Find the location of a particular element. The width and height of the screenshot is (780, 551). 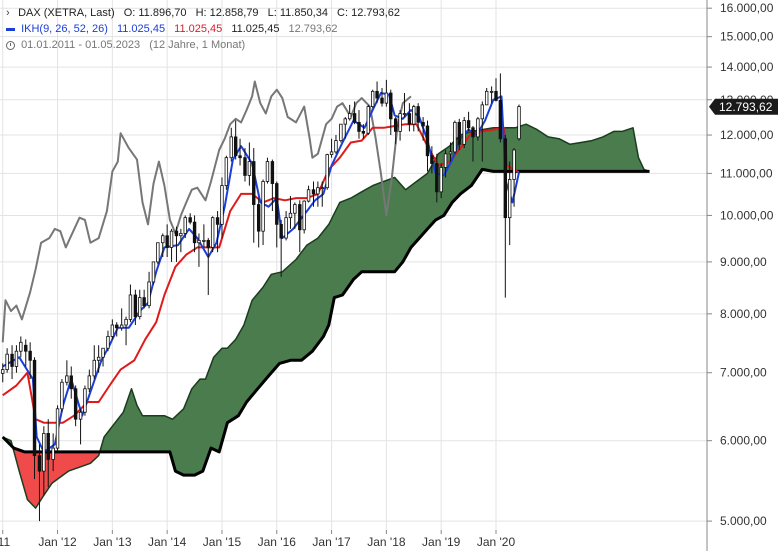

x-tick-label: Jan '15 is located at coordinates (222, 542).